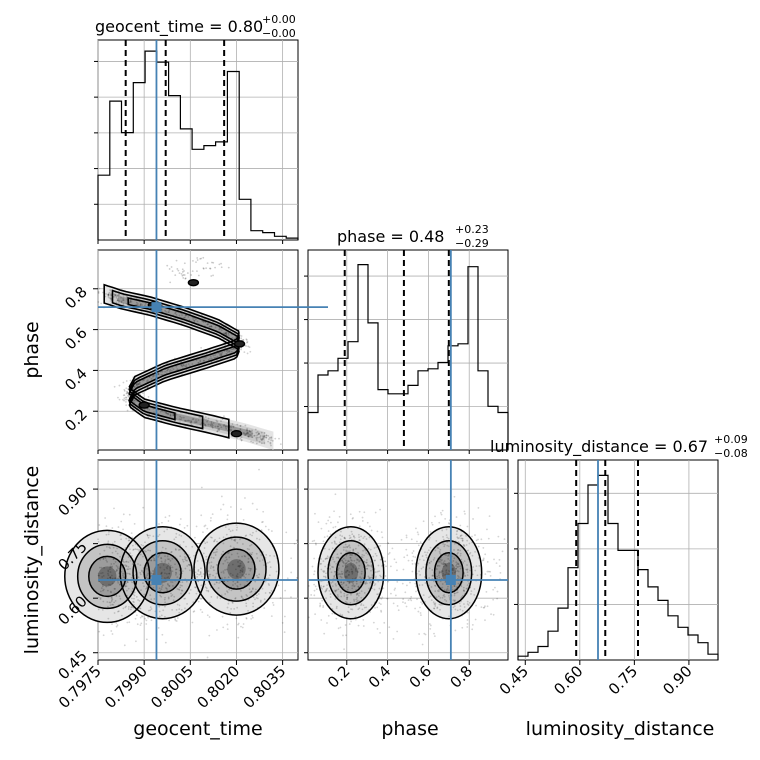 This screenshot has height=760, width=760. Describe the element at coordinates (76, 298) in the screenshot. I see `y-tick-label: 0.8` at that location.